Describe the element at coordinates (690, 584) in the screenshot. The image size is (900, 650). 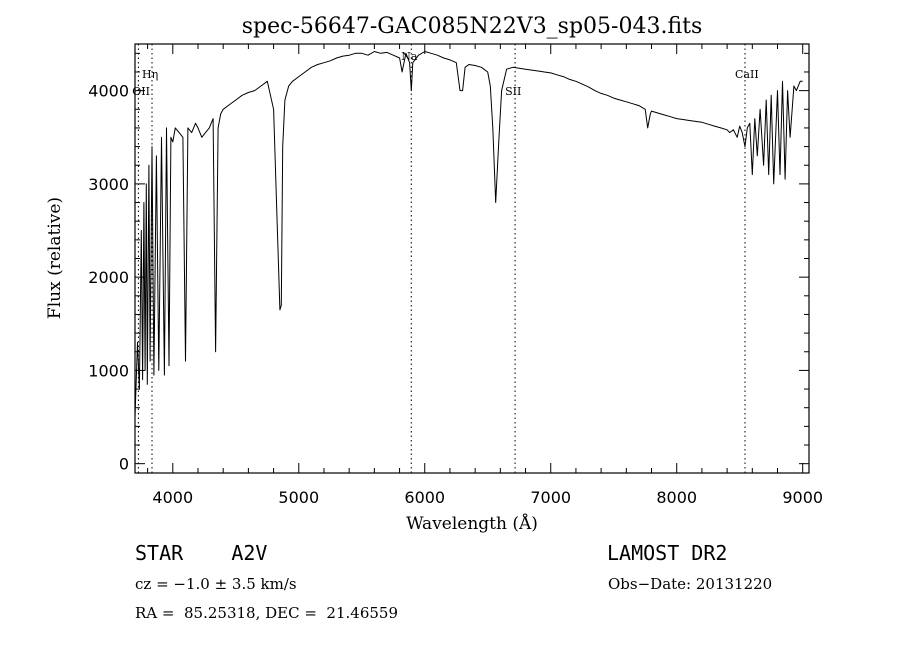
I see `obs-date: Obs−Date: 20131220` at that location.